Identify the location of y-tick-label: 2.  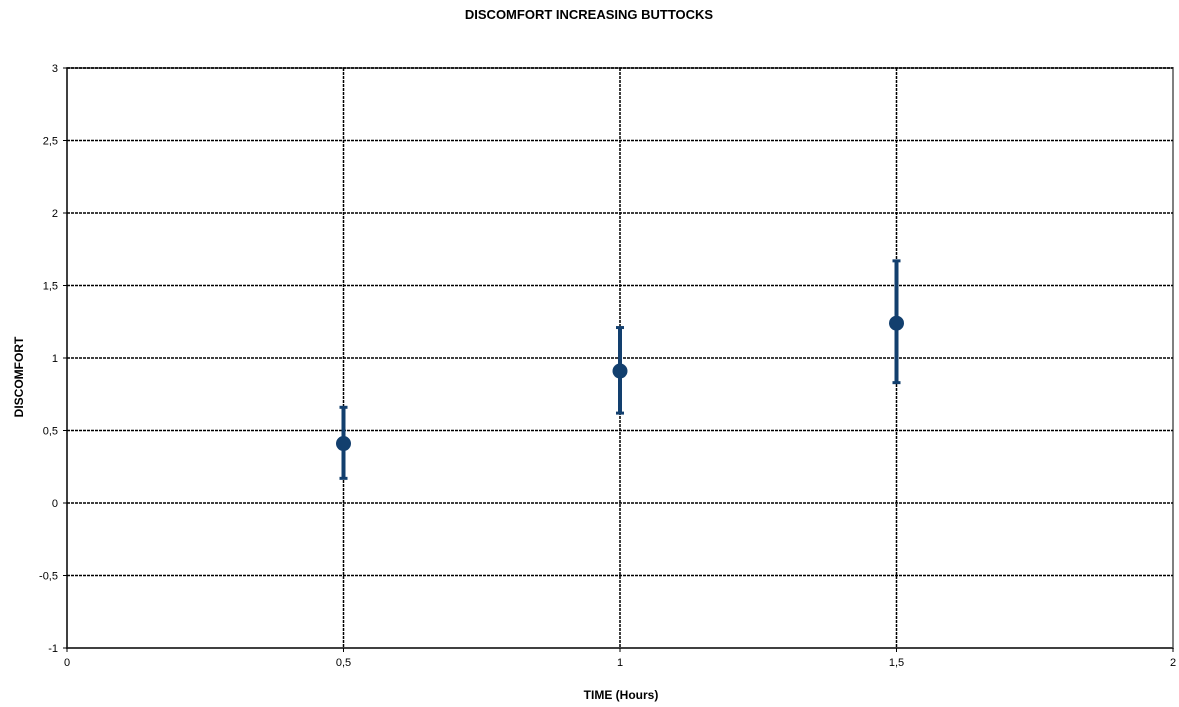
(55, 214).